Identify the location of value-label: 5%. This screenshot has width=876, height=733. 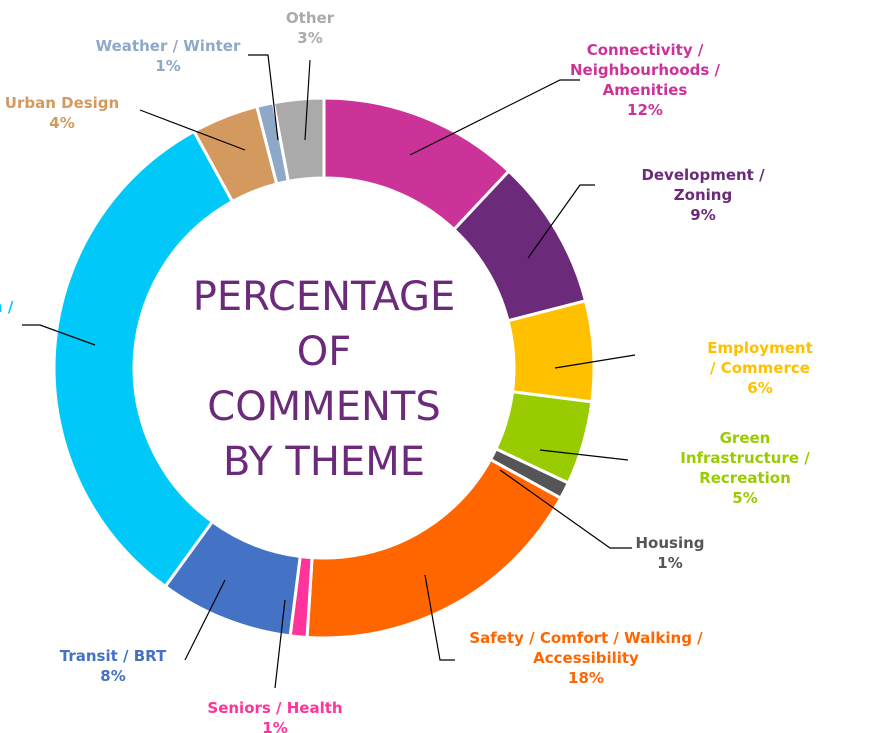
(745, 498).